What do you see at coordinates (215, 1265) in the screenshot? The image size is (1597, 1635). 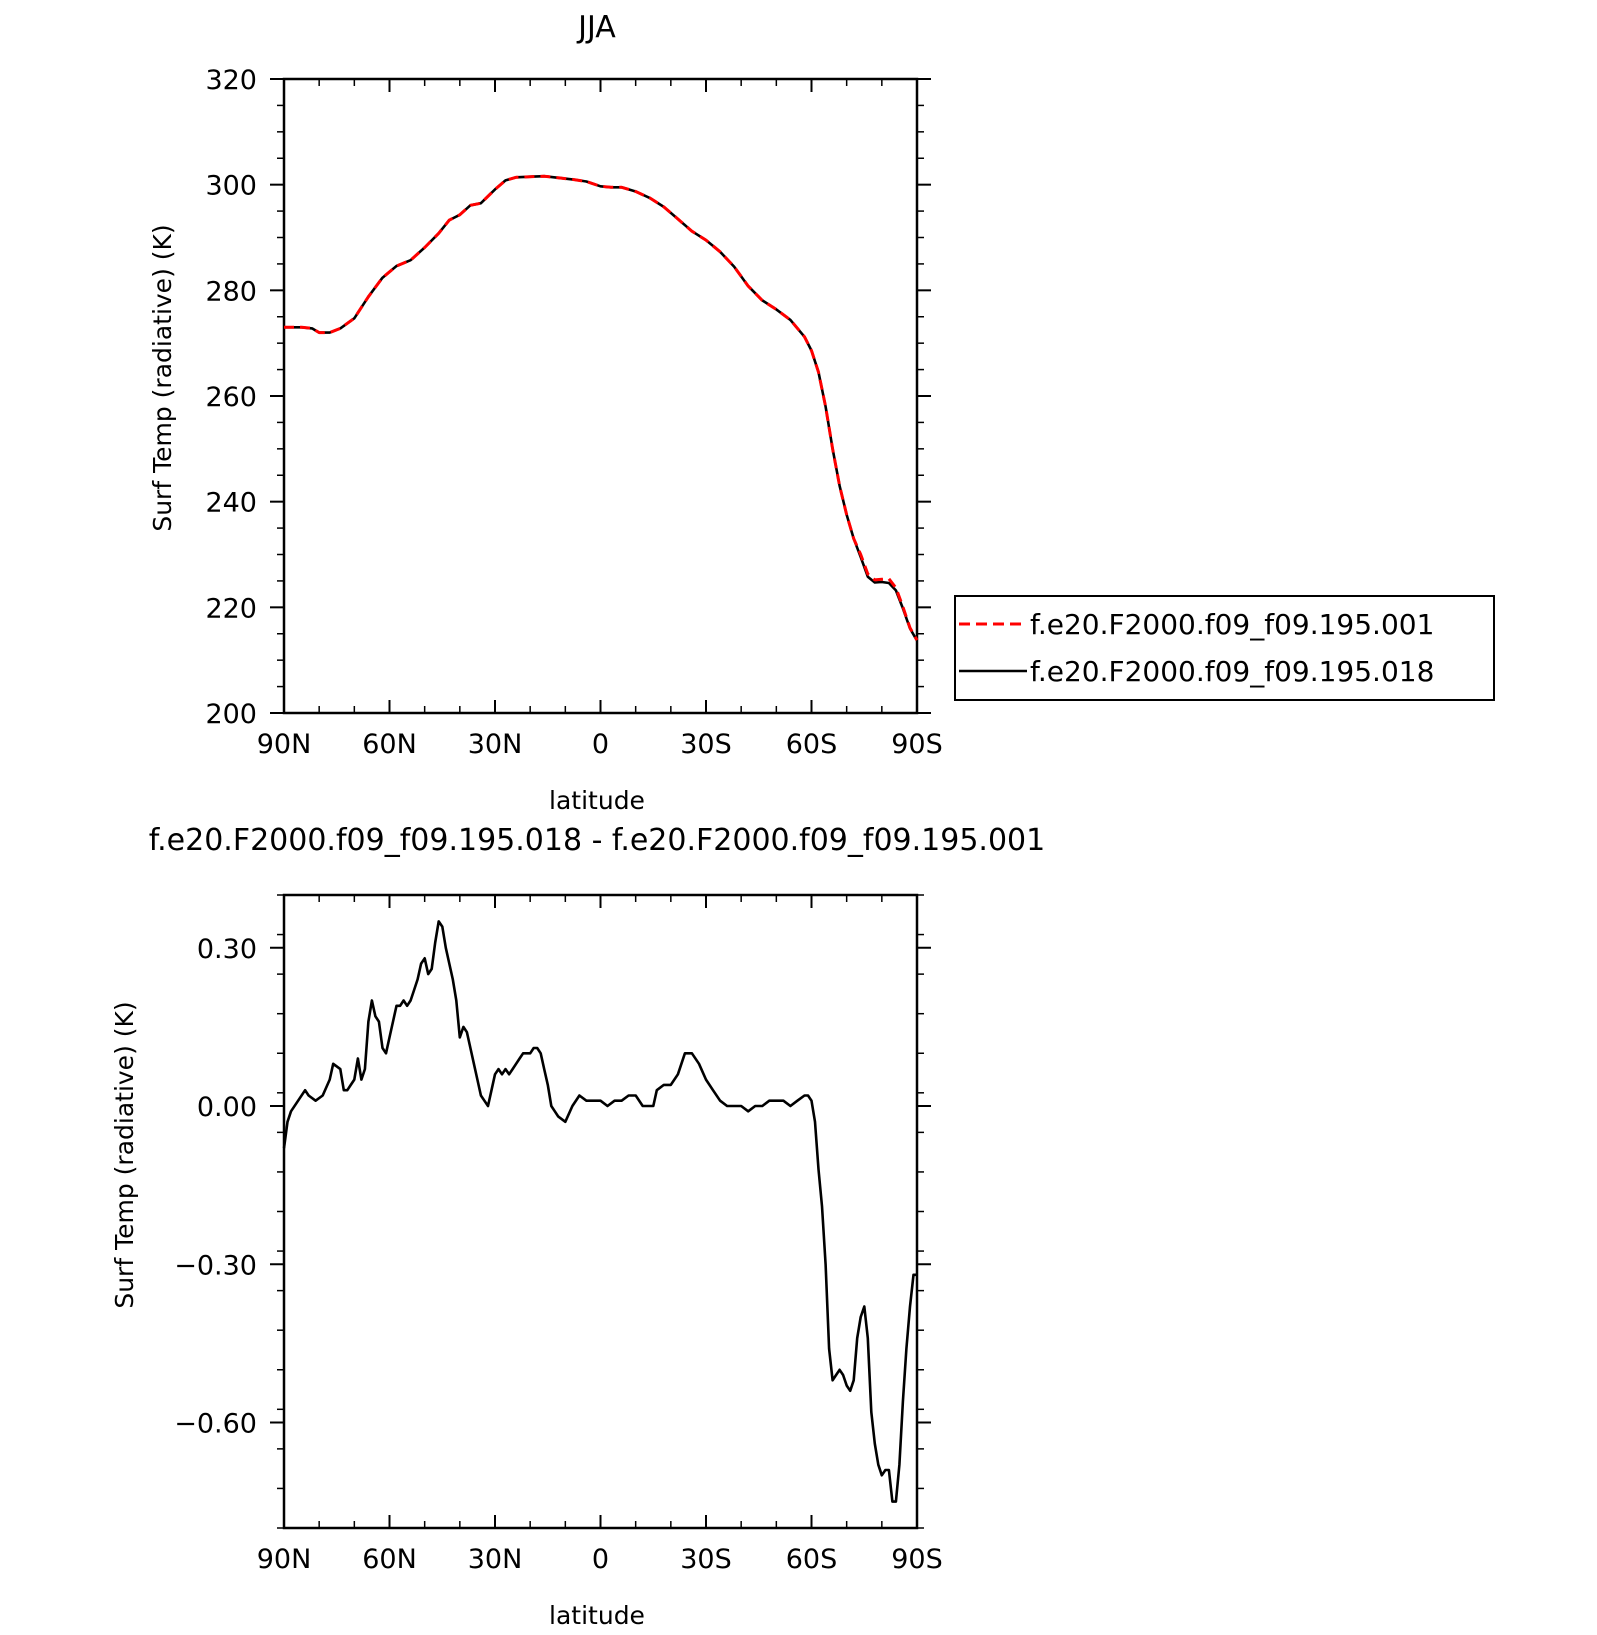 I see `y-tick-label: −0.30` at bounding box center [215, 1265].